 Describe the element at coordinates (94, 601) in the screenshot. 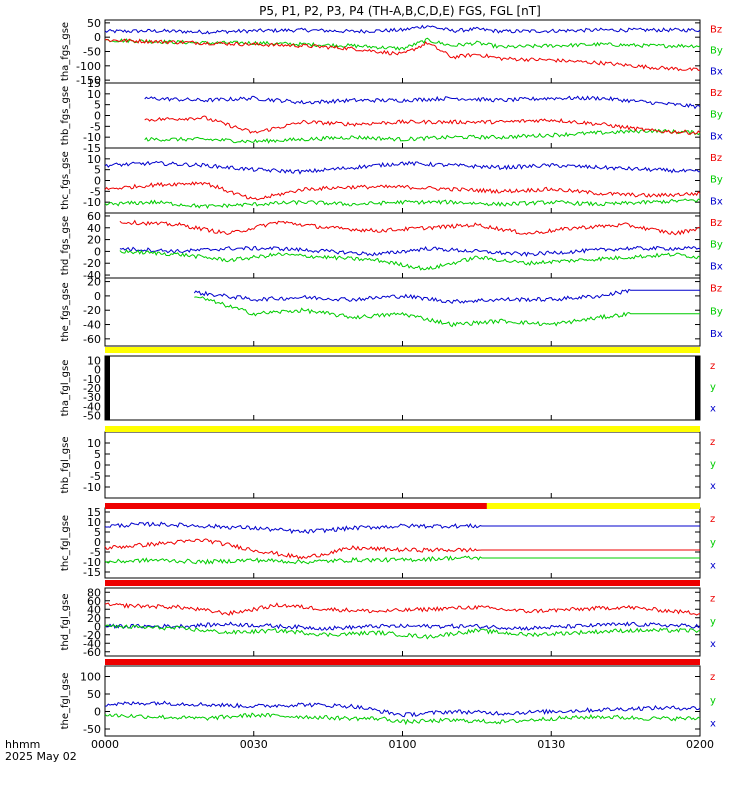

I see `y-tick-label: 60` at that location.